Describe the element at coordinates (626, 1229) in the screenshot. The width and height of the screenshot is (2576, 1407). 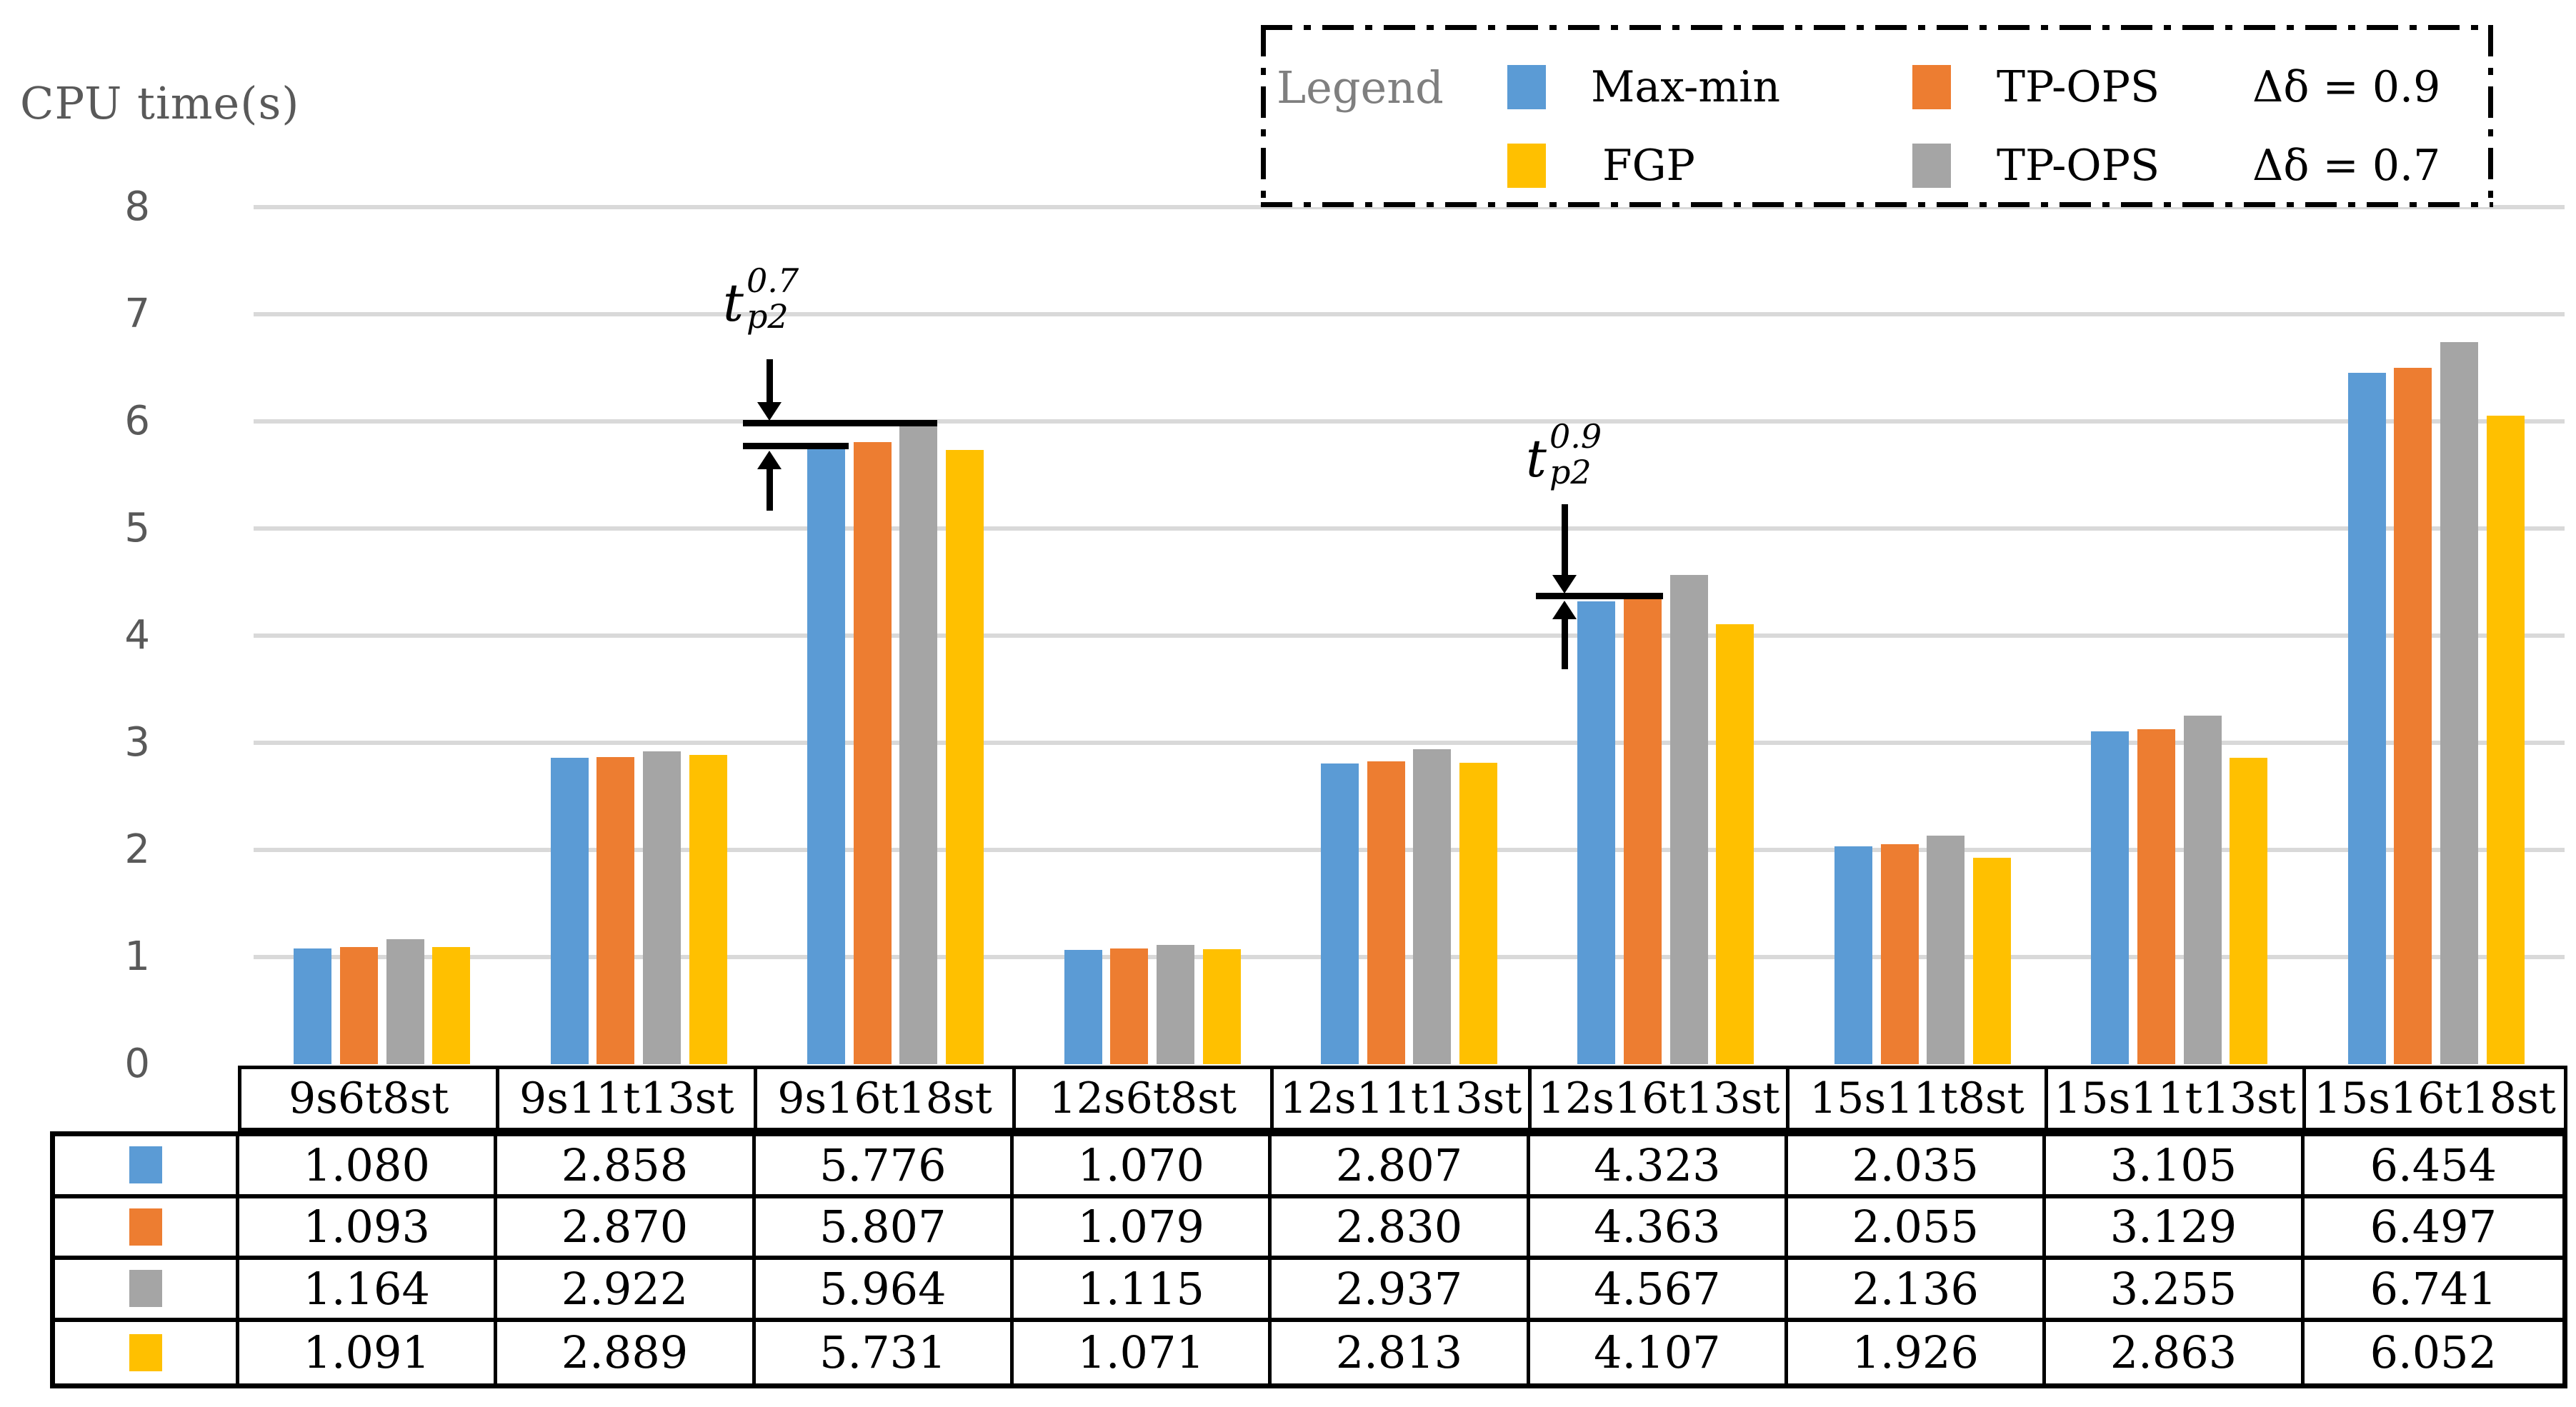
I see `value-cell: 2.870` at that location.